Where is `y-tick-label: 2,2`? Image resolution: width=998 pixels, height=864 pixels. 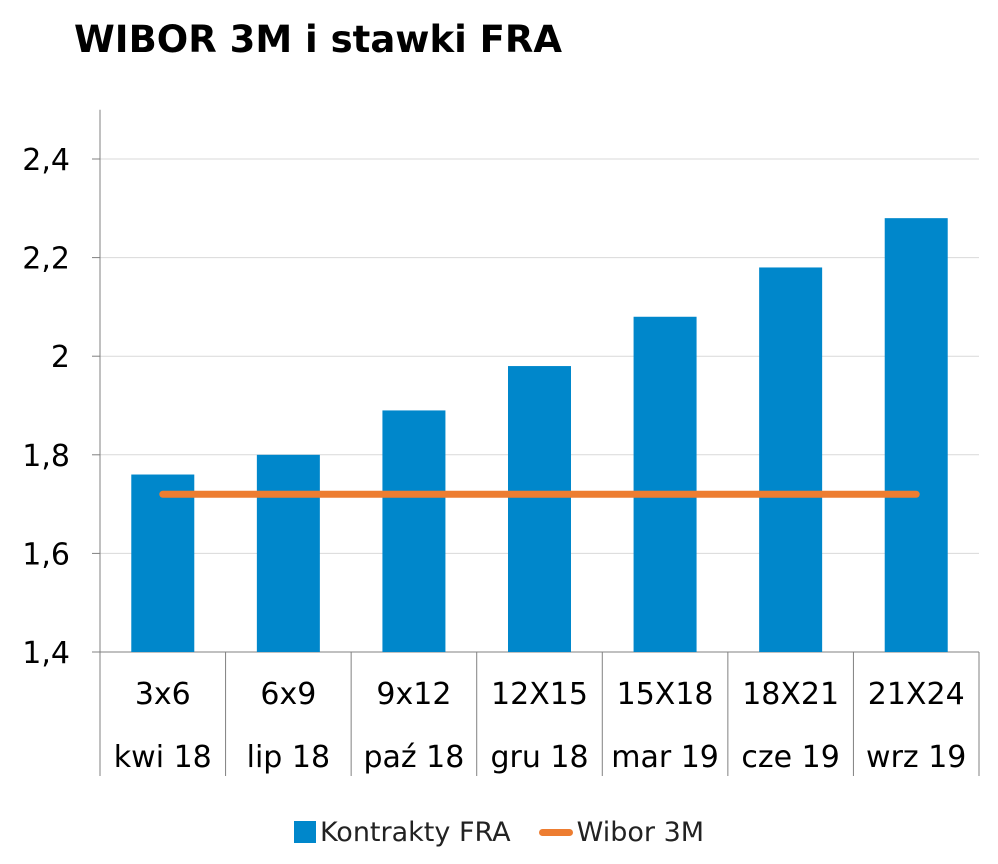 y-tick-label: 2,2 is located at coordinates (46, 259).